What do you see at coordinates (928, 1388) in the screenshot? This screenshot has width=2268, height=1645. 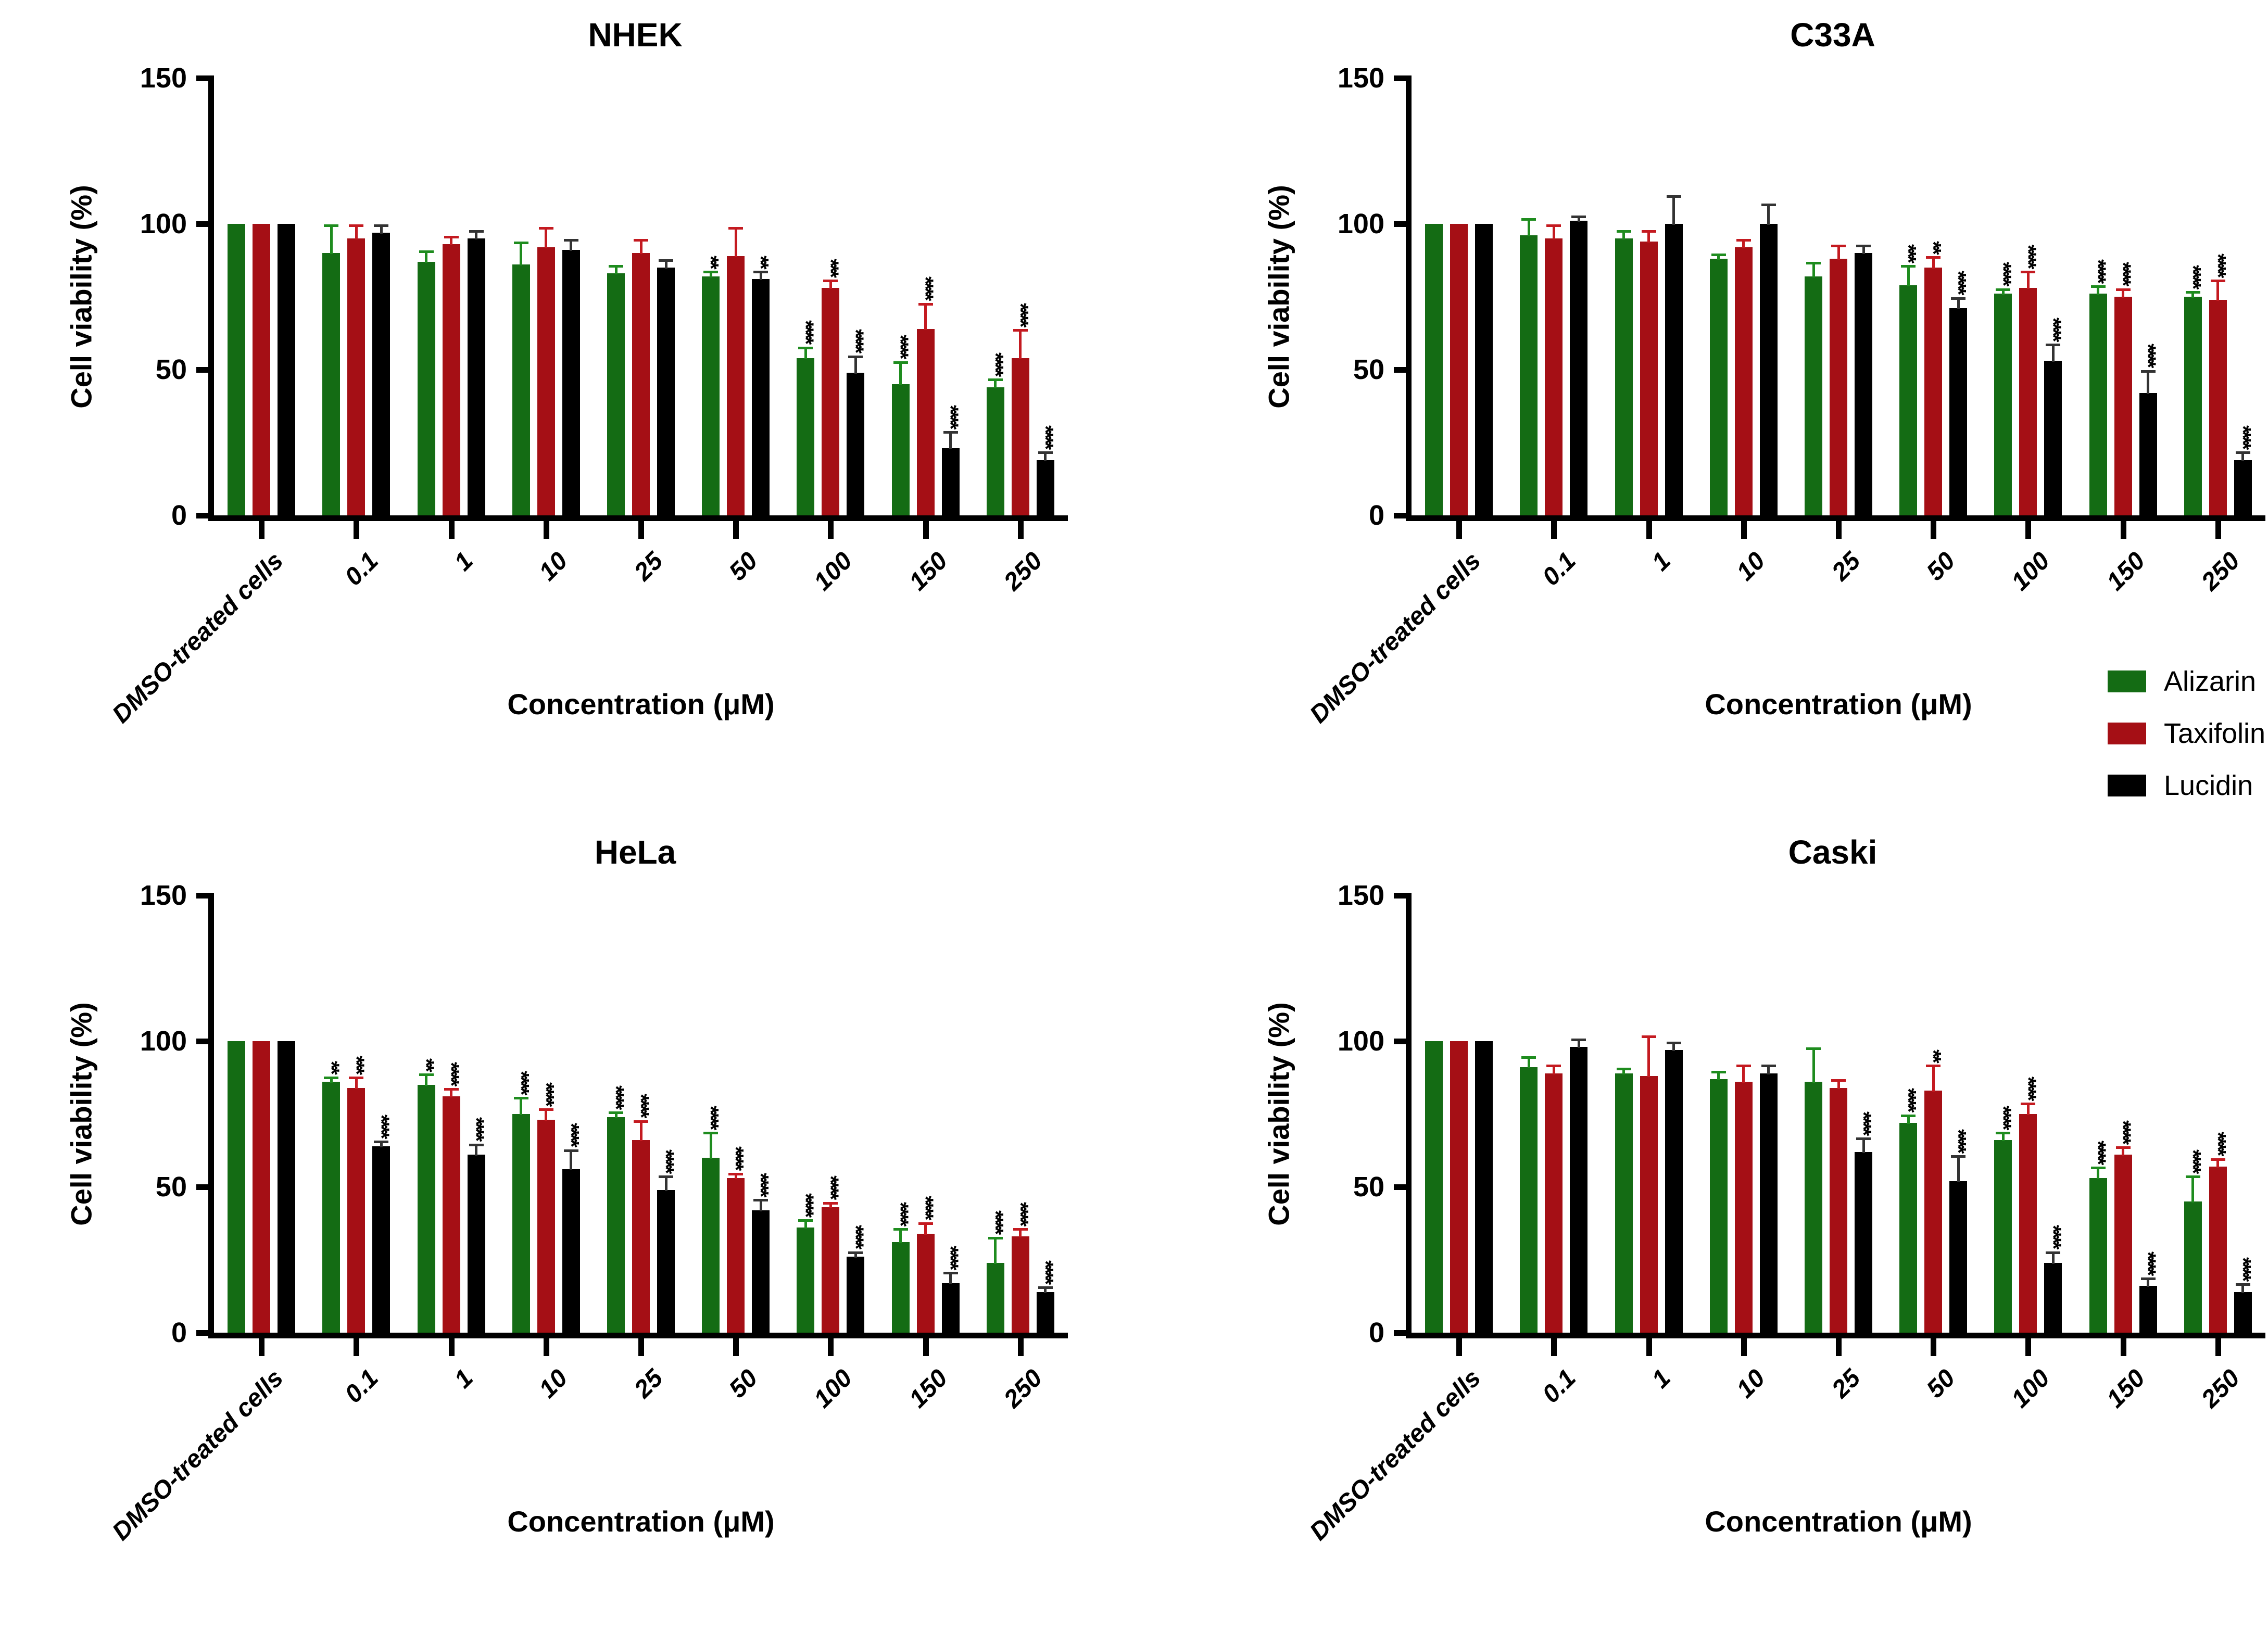 I see `x-tick-label: 150` at bounding box center [928, 1388].